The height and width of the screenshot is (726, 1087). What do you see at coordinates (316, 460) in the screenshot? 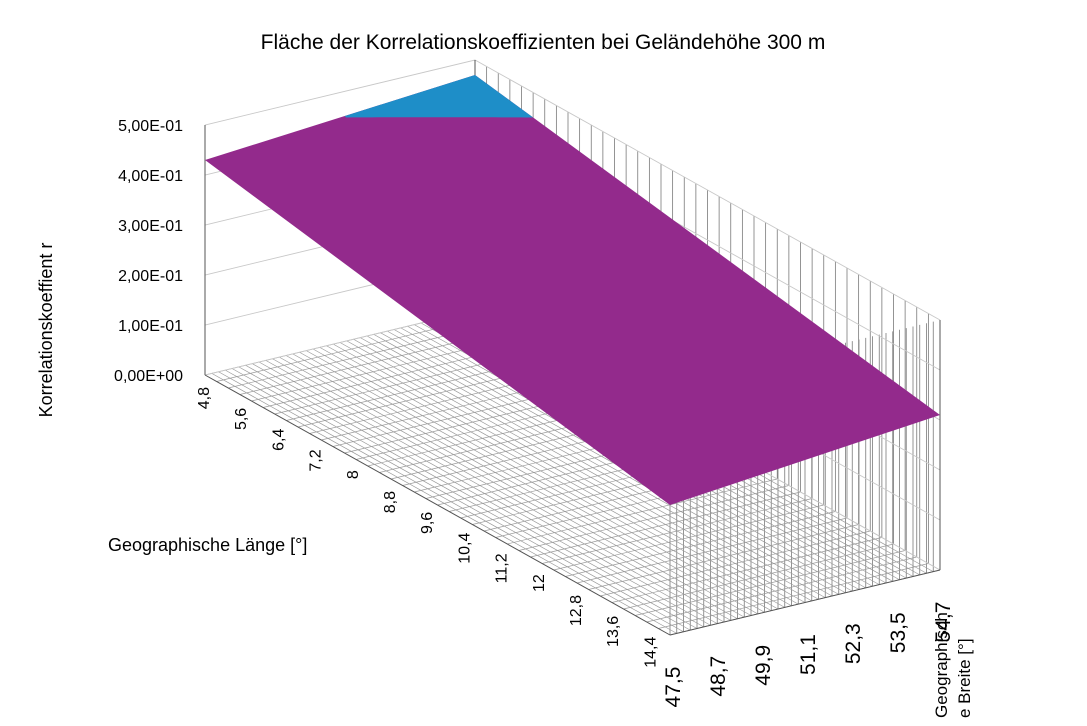
I see `x-tick-label: 7,2` at bounding box center [316, 460].